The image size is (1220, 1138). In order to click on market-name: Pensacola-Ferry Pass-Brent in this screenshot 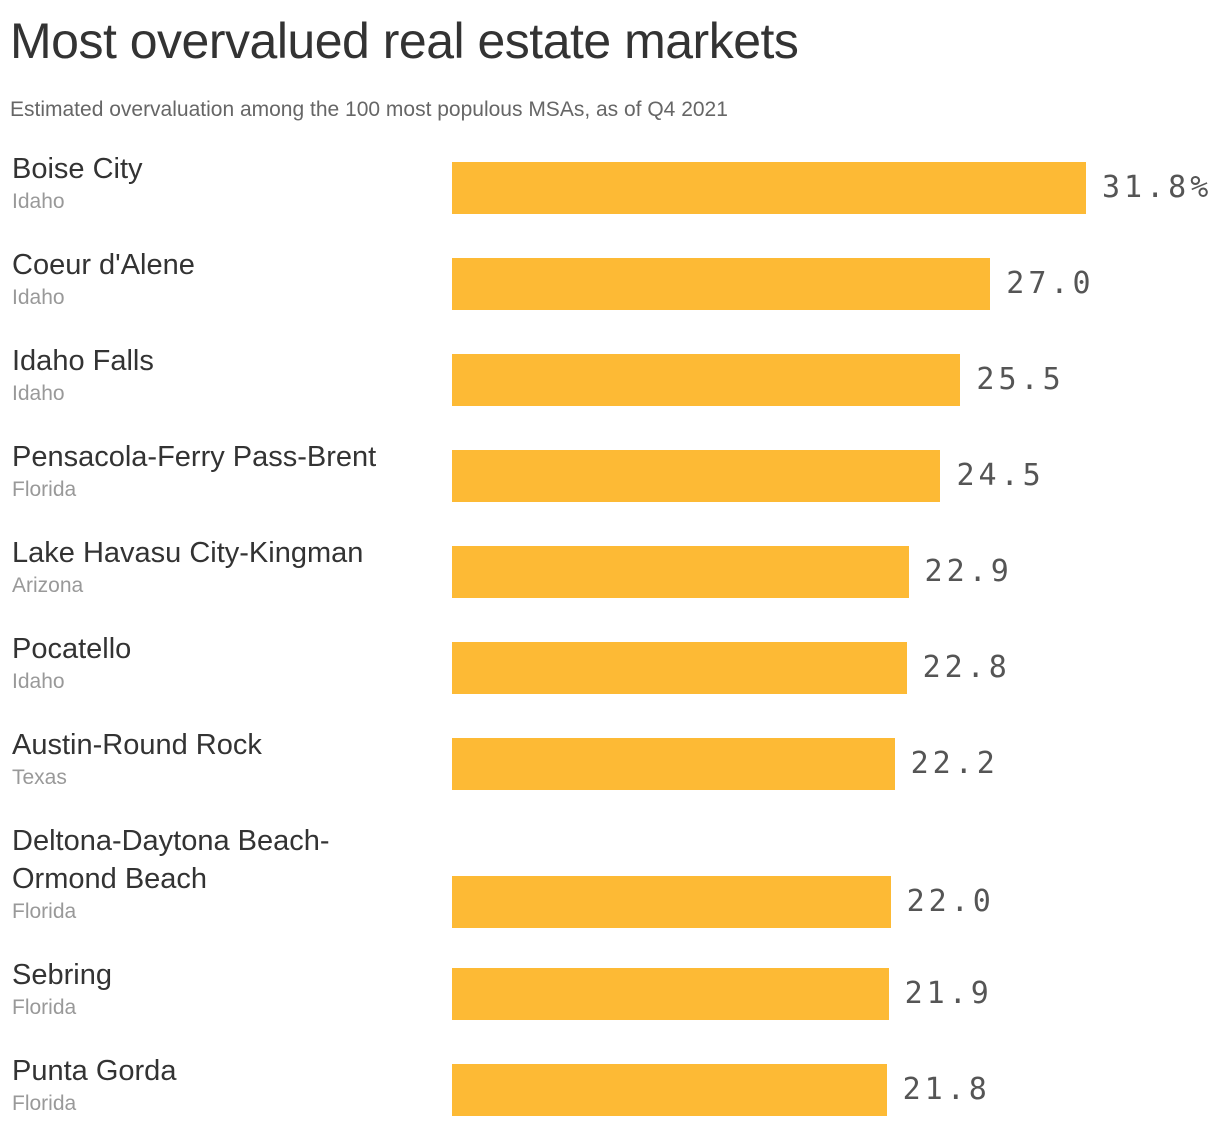, I will do `click(194, 457)`.